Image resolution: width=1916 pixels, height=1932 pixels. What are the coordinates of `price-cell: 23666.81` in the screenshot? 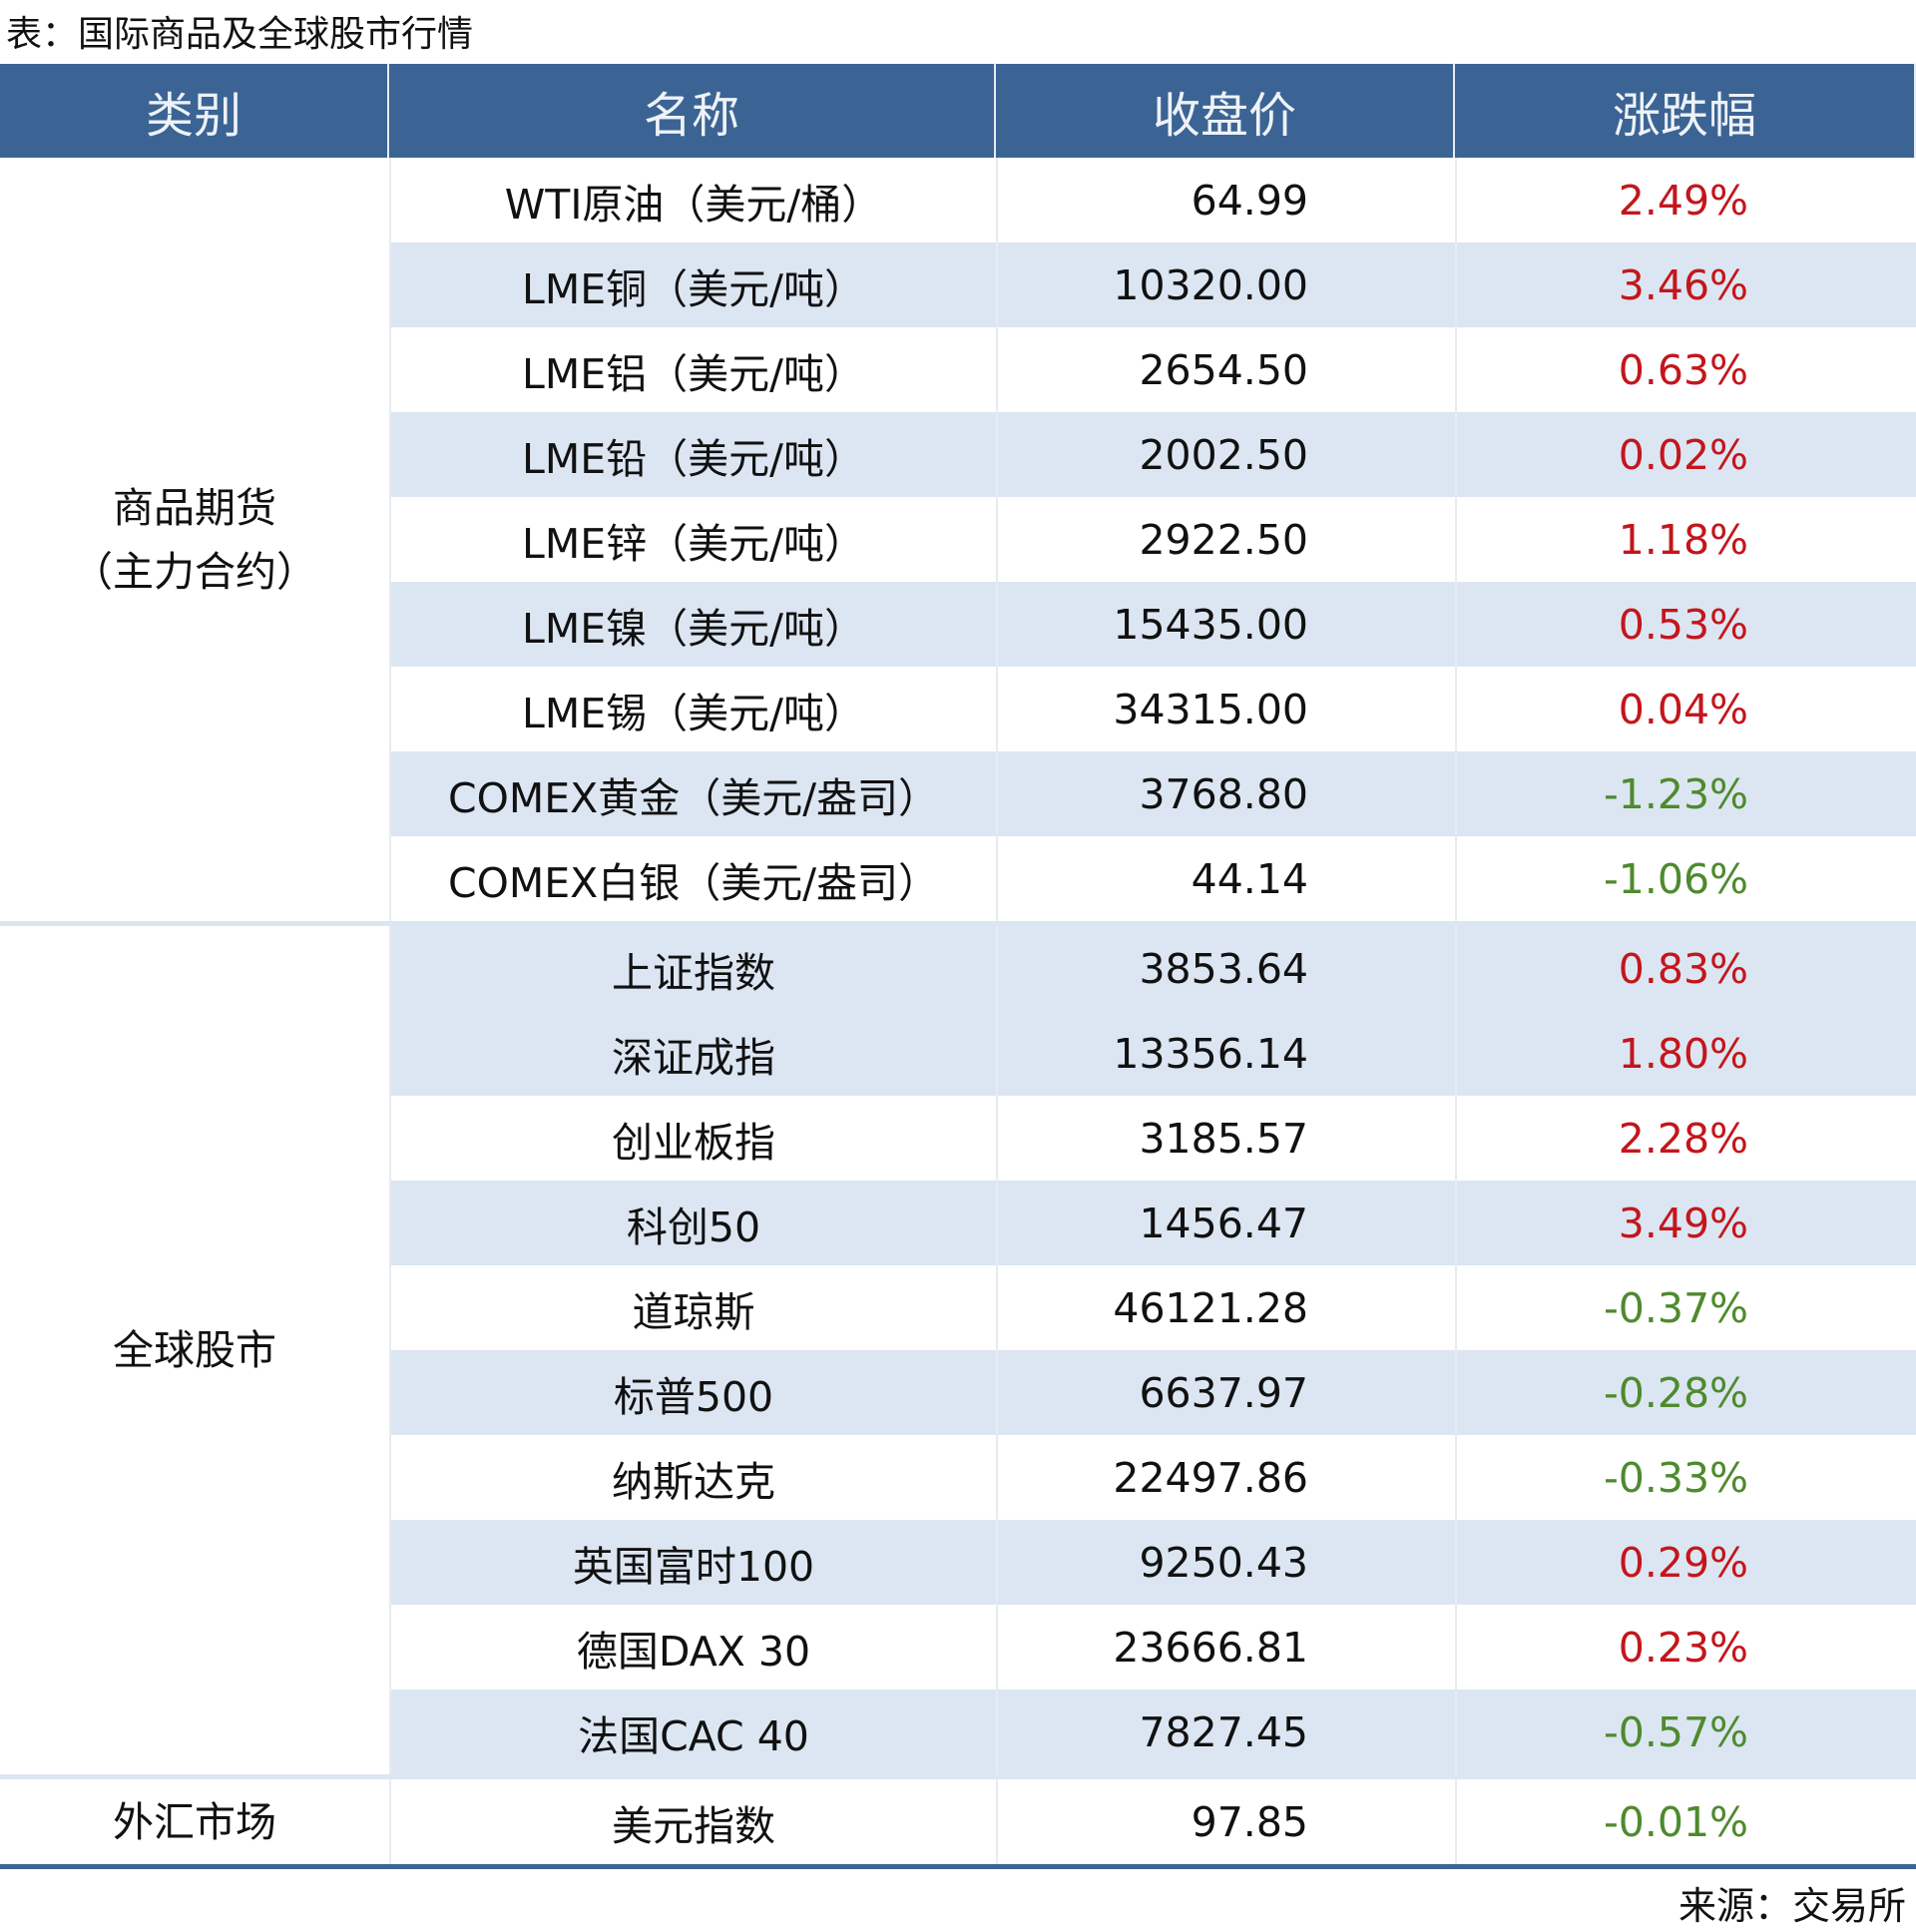 It's located at (1225, 1647).